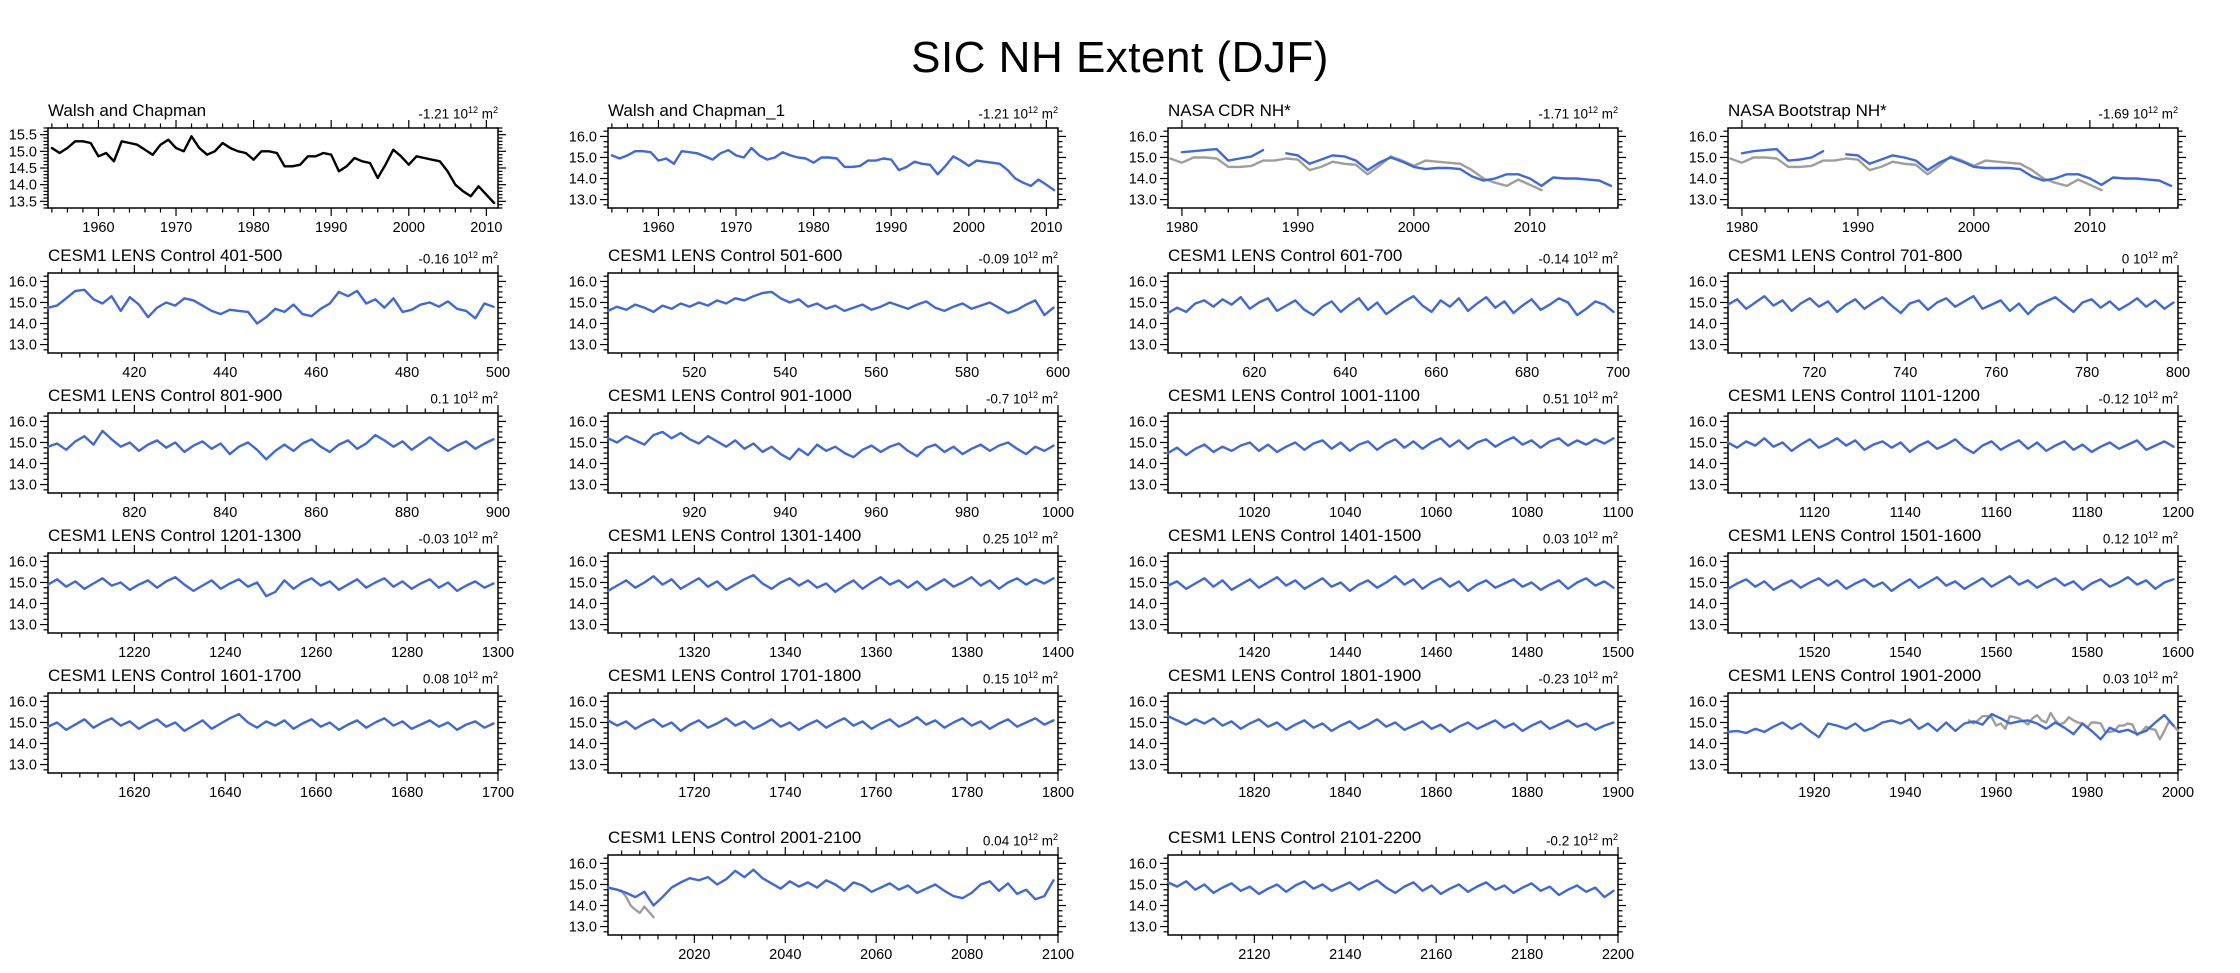 Image resolution: width=2240 pixels, height=973 pixels. What do you see at coordinates (1285, 255) in the screenshot?
I see `panel-title: CESM1 LENS Control 601-700` at bounding box center [1285, 255].